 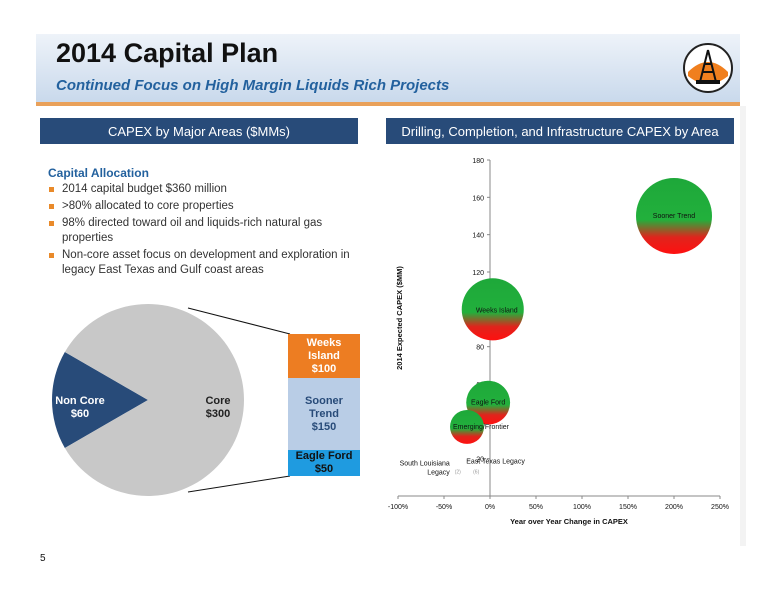 I want to click on bubble-label-south-louisiana-legacy: South Louisiana, so click(x=425, y=464).